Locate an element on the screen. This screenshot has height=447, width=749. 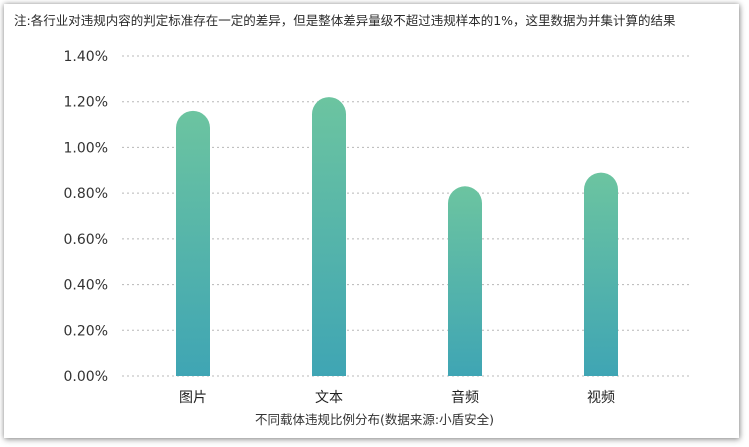
y-tick-label: 1.00% is located at coordinates (86, 148).